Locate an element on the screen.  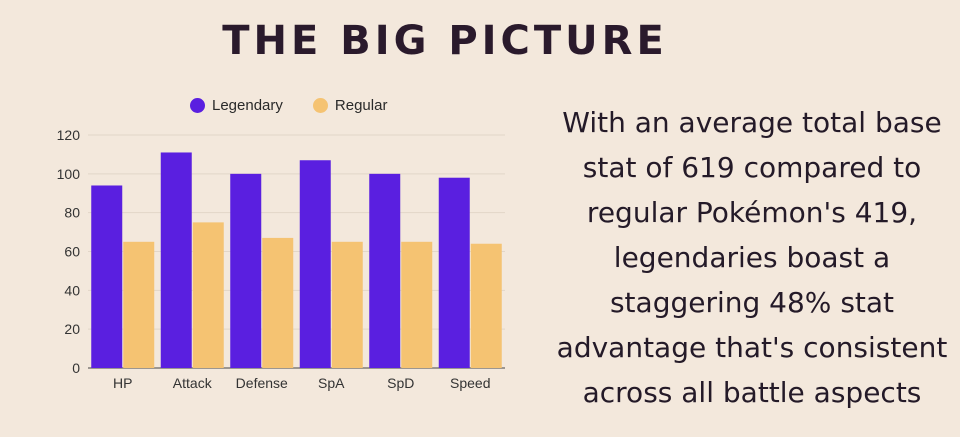
y-tick-label: 40 is located at coordinates (72, 290).